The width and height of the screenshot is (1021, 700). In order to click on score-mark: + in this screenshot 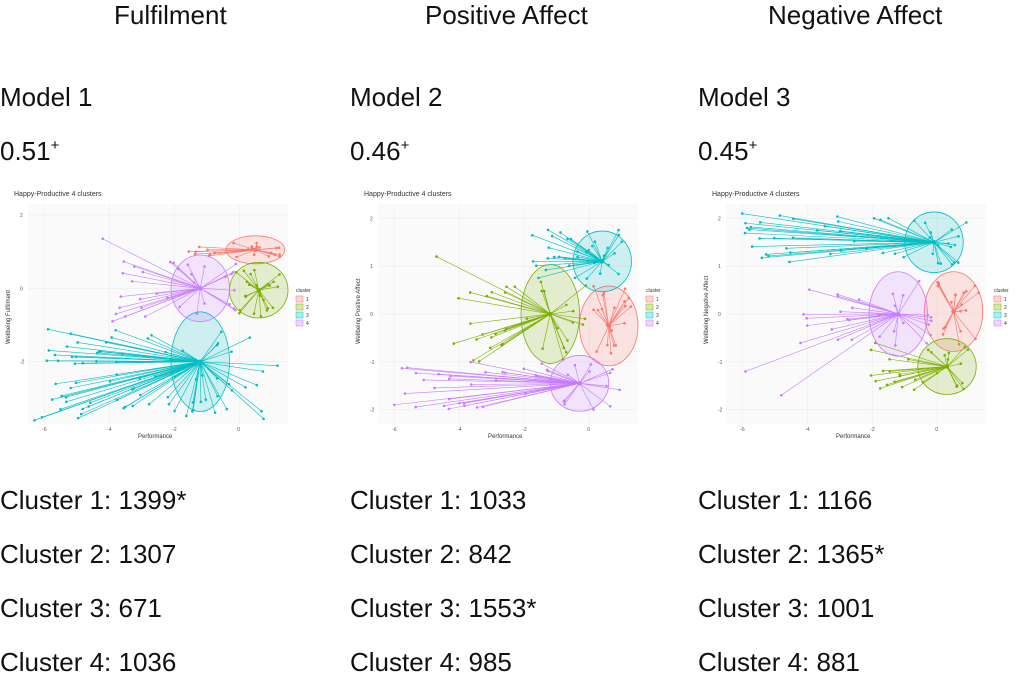, I will do `click(405, 145)`.